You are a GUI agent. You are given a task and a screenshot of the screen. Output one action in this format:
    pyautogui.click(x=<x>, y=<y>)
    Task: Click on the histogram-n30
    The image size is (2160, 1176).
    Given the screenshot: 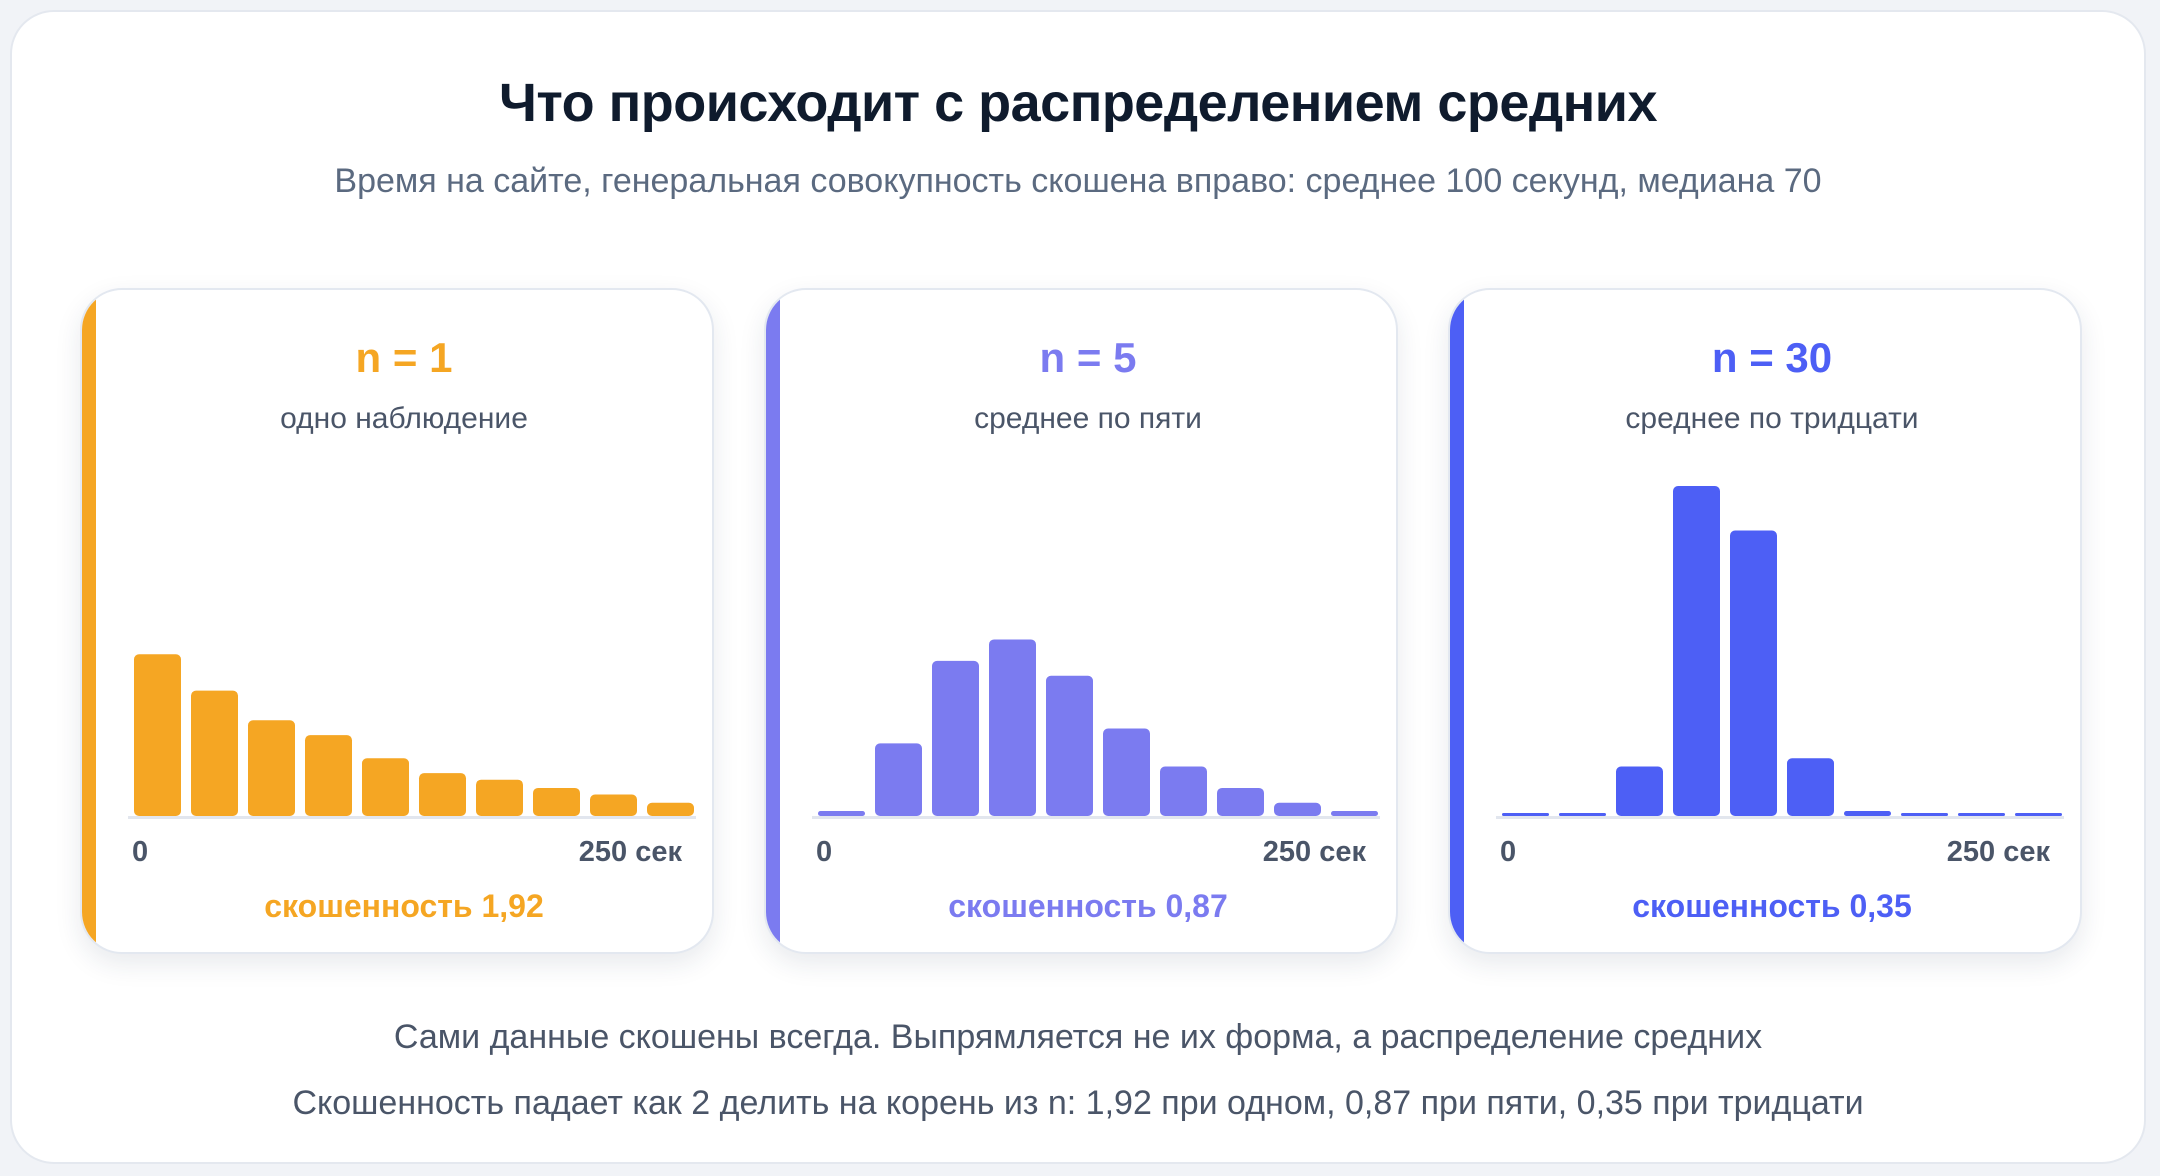 What is the action you would take?
    pyautogui.click(x=1780, y=652)
    